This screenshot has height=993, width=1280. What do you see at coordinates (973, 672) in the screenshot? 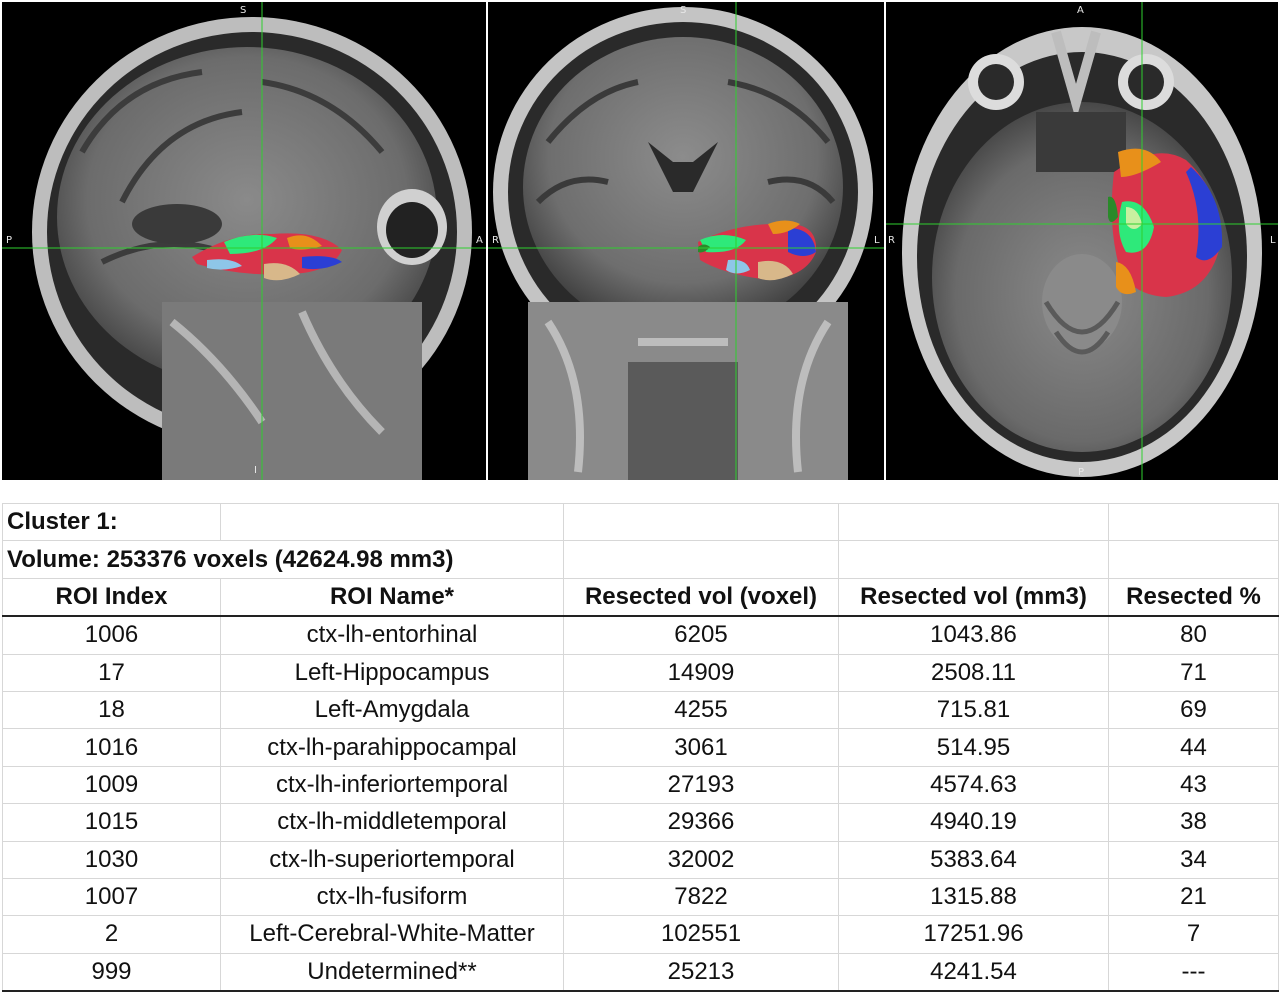
I see `resected-mm3: 2508.11` at bounding box center [973, 672].